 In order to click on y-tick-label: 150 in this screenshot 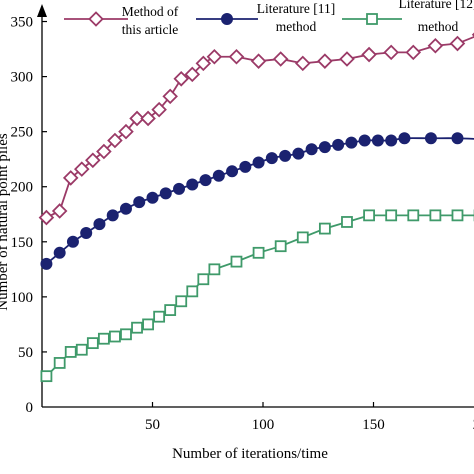, I will do `click(22, 243)`.